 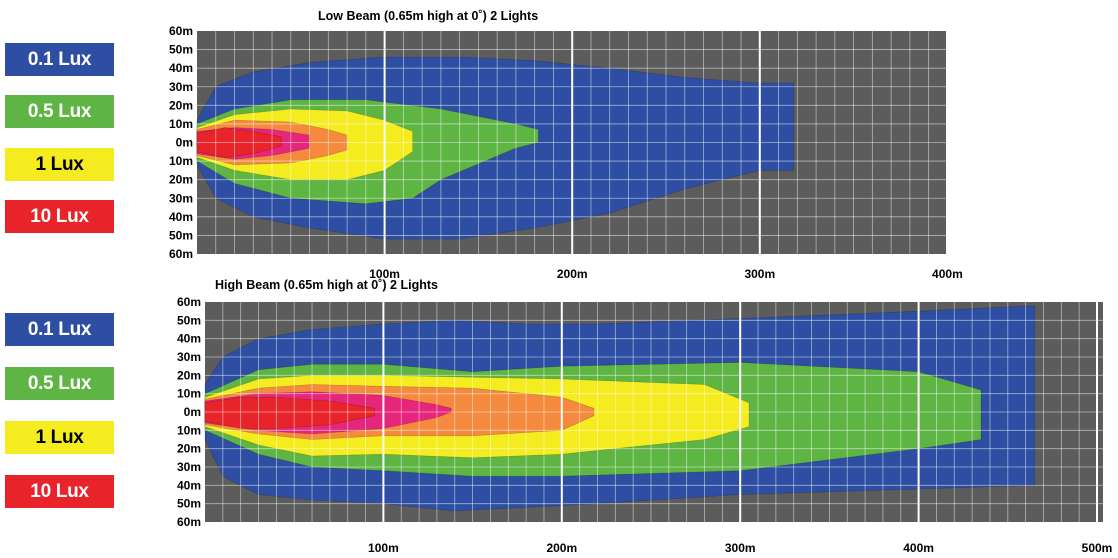 I want to click on legend-high-0-1-lux: 0.1 Lux, so click(x=59, y=329).